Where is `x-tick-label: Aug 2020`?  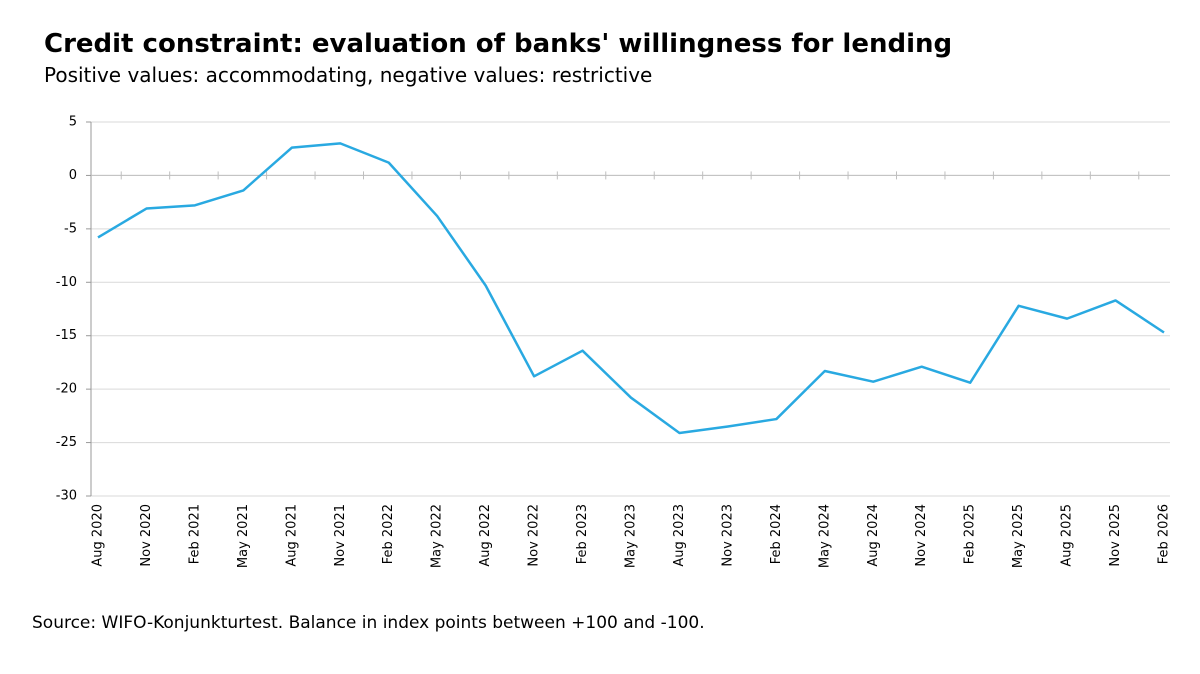
x-tick-label: Aug 2020 is located at coordinates (98, 535).